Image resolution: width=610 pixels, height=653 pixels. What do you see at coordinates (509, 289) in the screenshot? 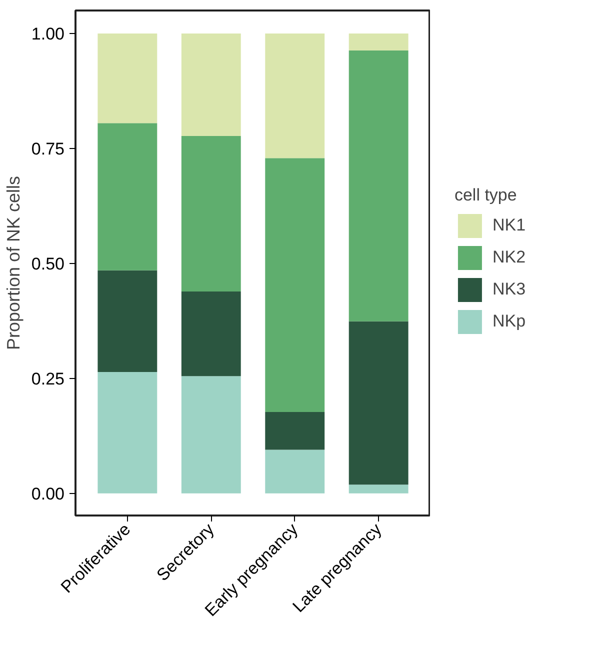
I see `legend-label: NK3` at bounding box center [509, 289].